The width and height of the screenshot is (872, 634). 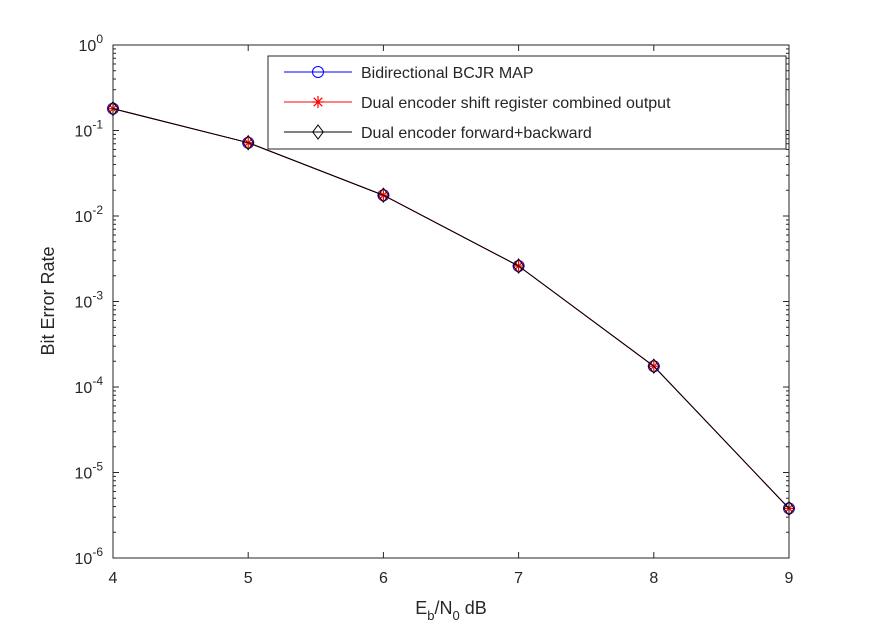 I want to click on x-axis-label-tail: dB, so click(x=473, y=608).